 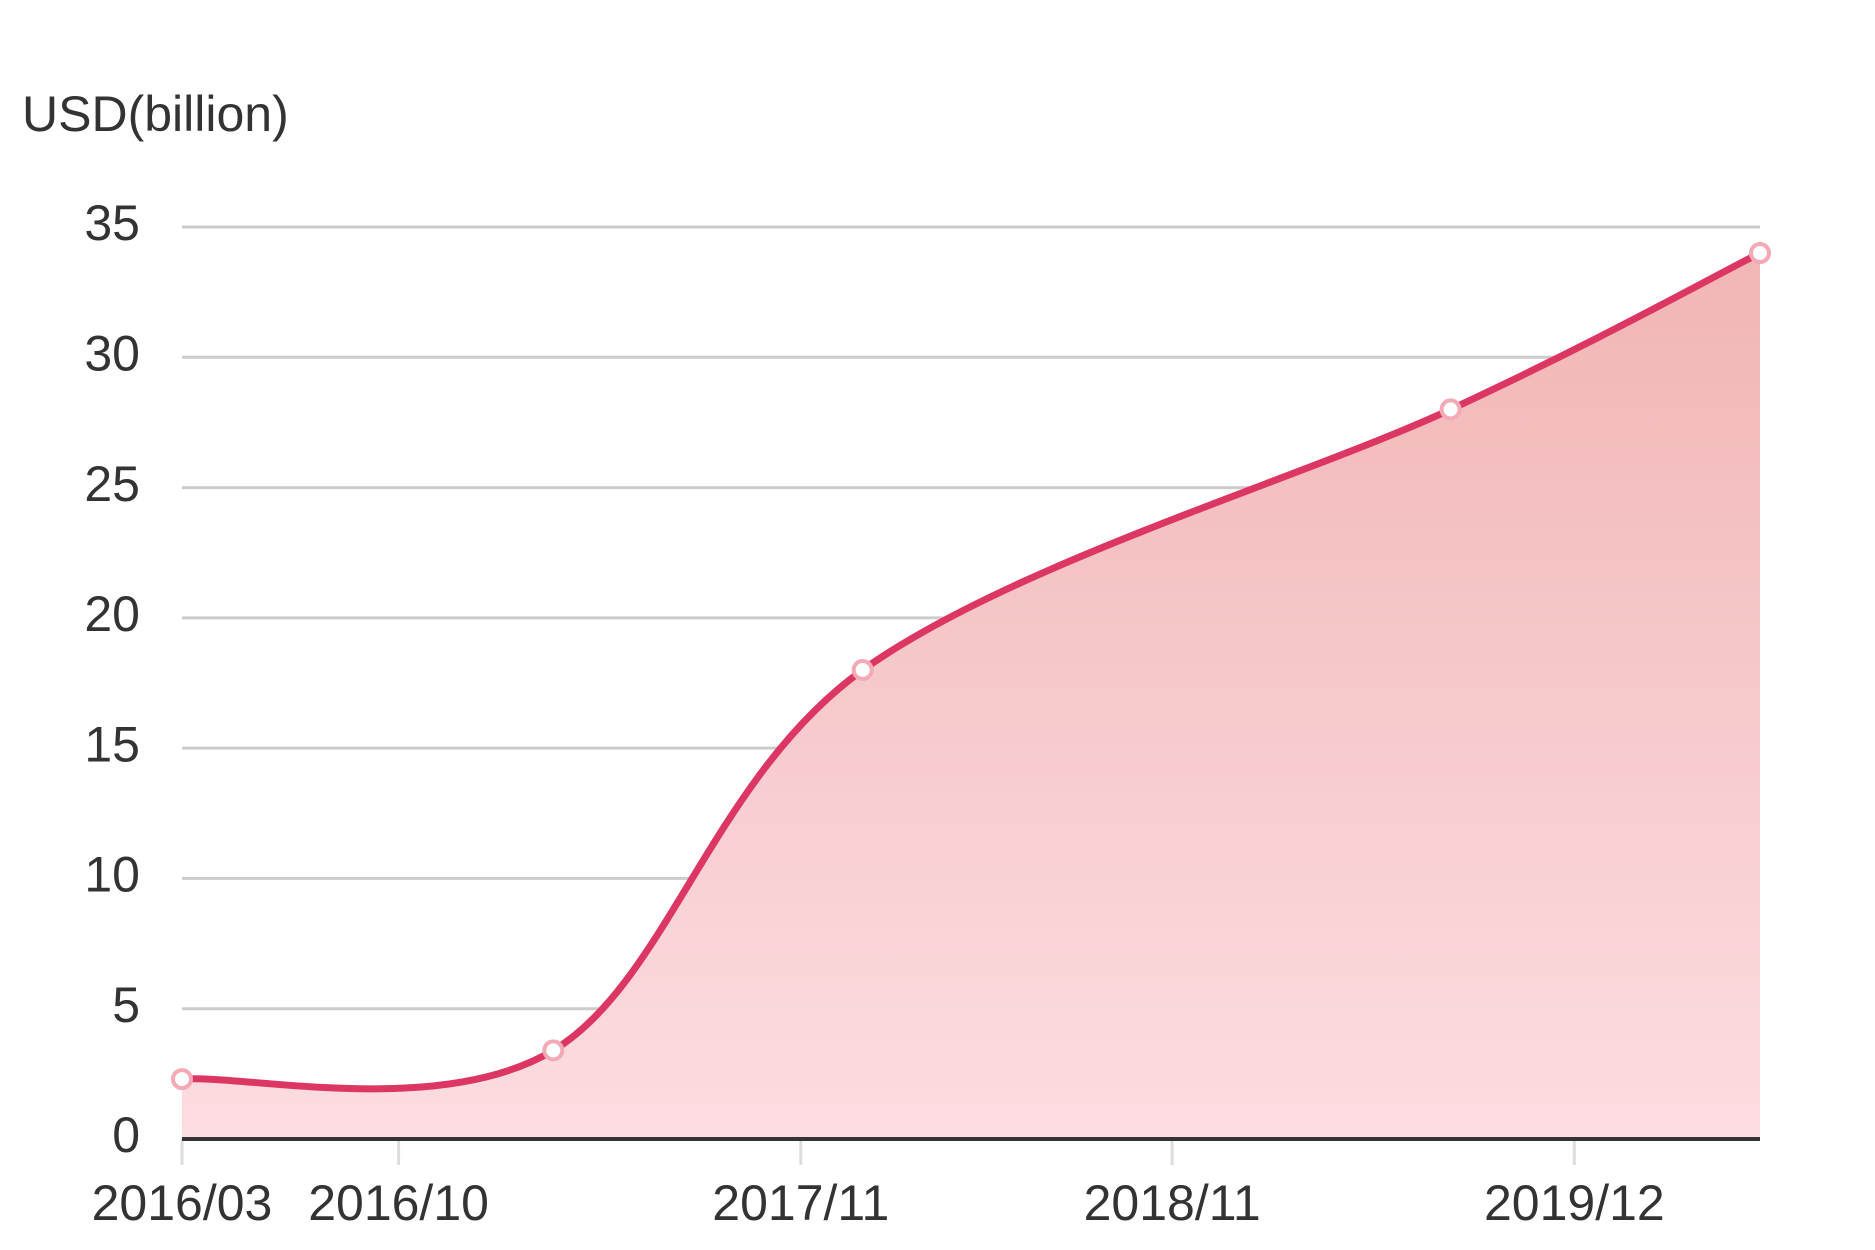 What do you see at coordinates (126, 1005) in the screenshot?
I see `y-tick-label: 5` at bounding box center [126, 1005].